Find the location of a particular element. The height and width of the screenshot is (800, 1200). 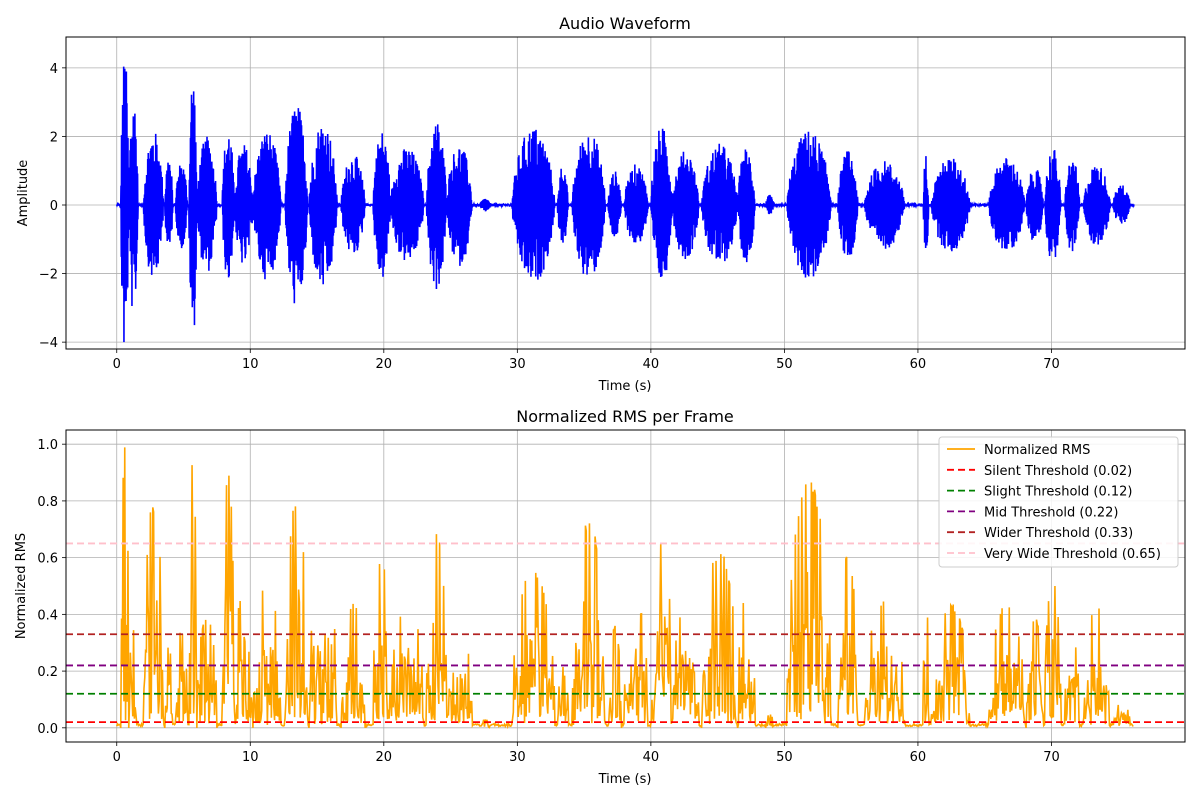

y-tick-label: 0.6 is located at coordinates (47, 559).